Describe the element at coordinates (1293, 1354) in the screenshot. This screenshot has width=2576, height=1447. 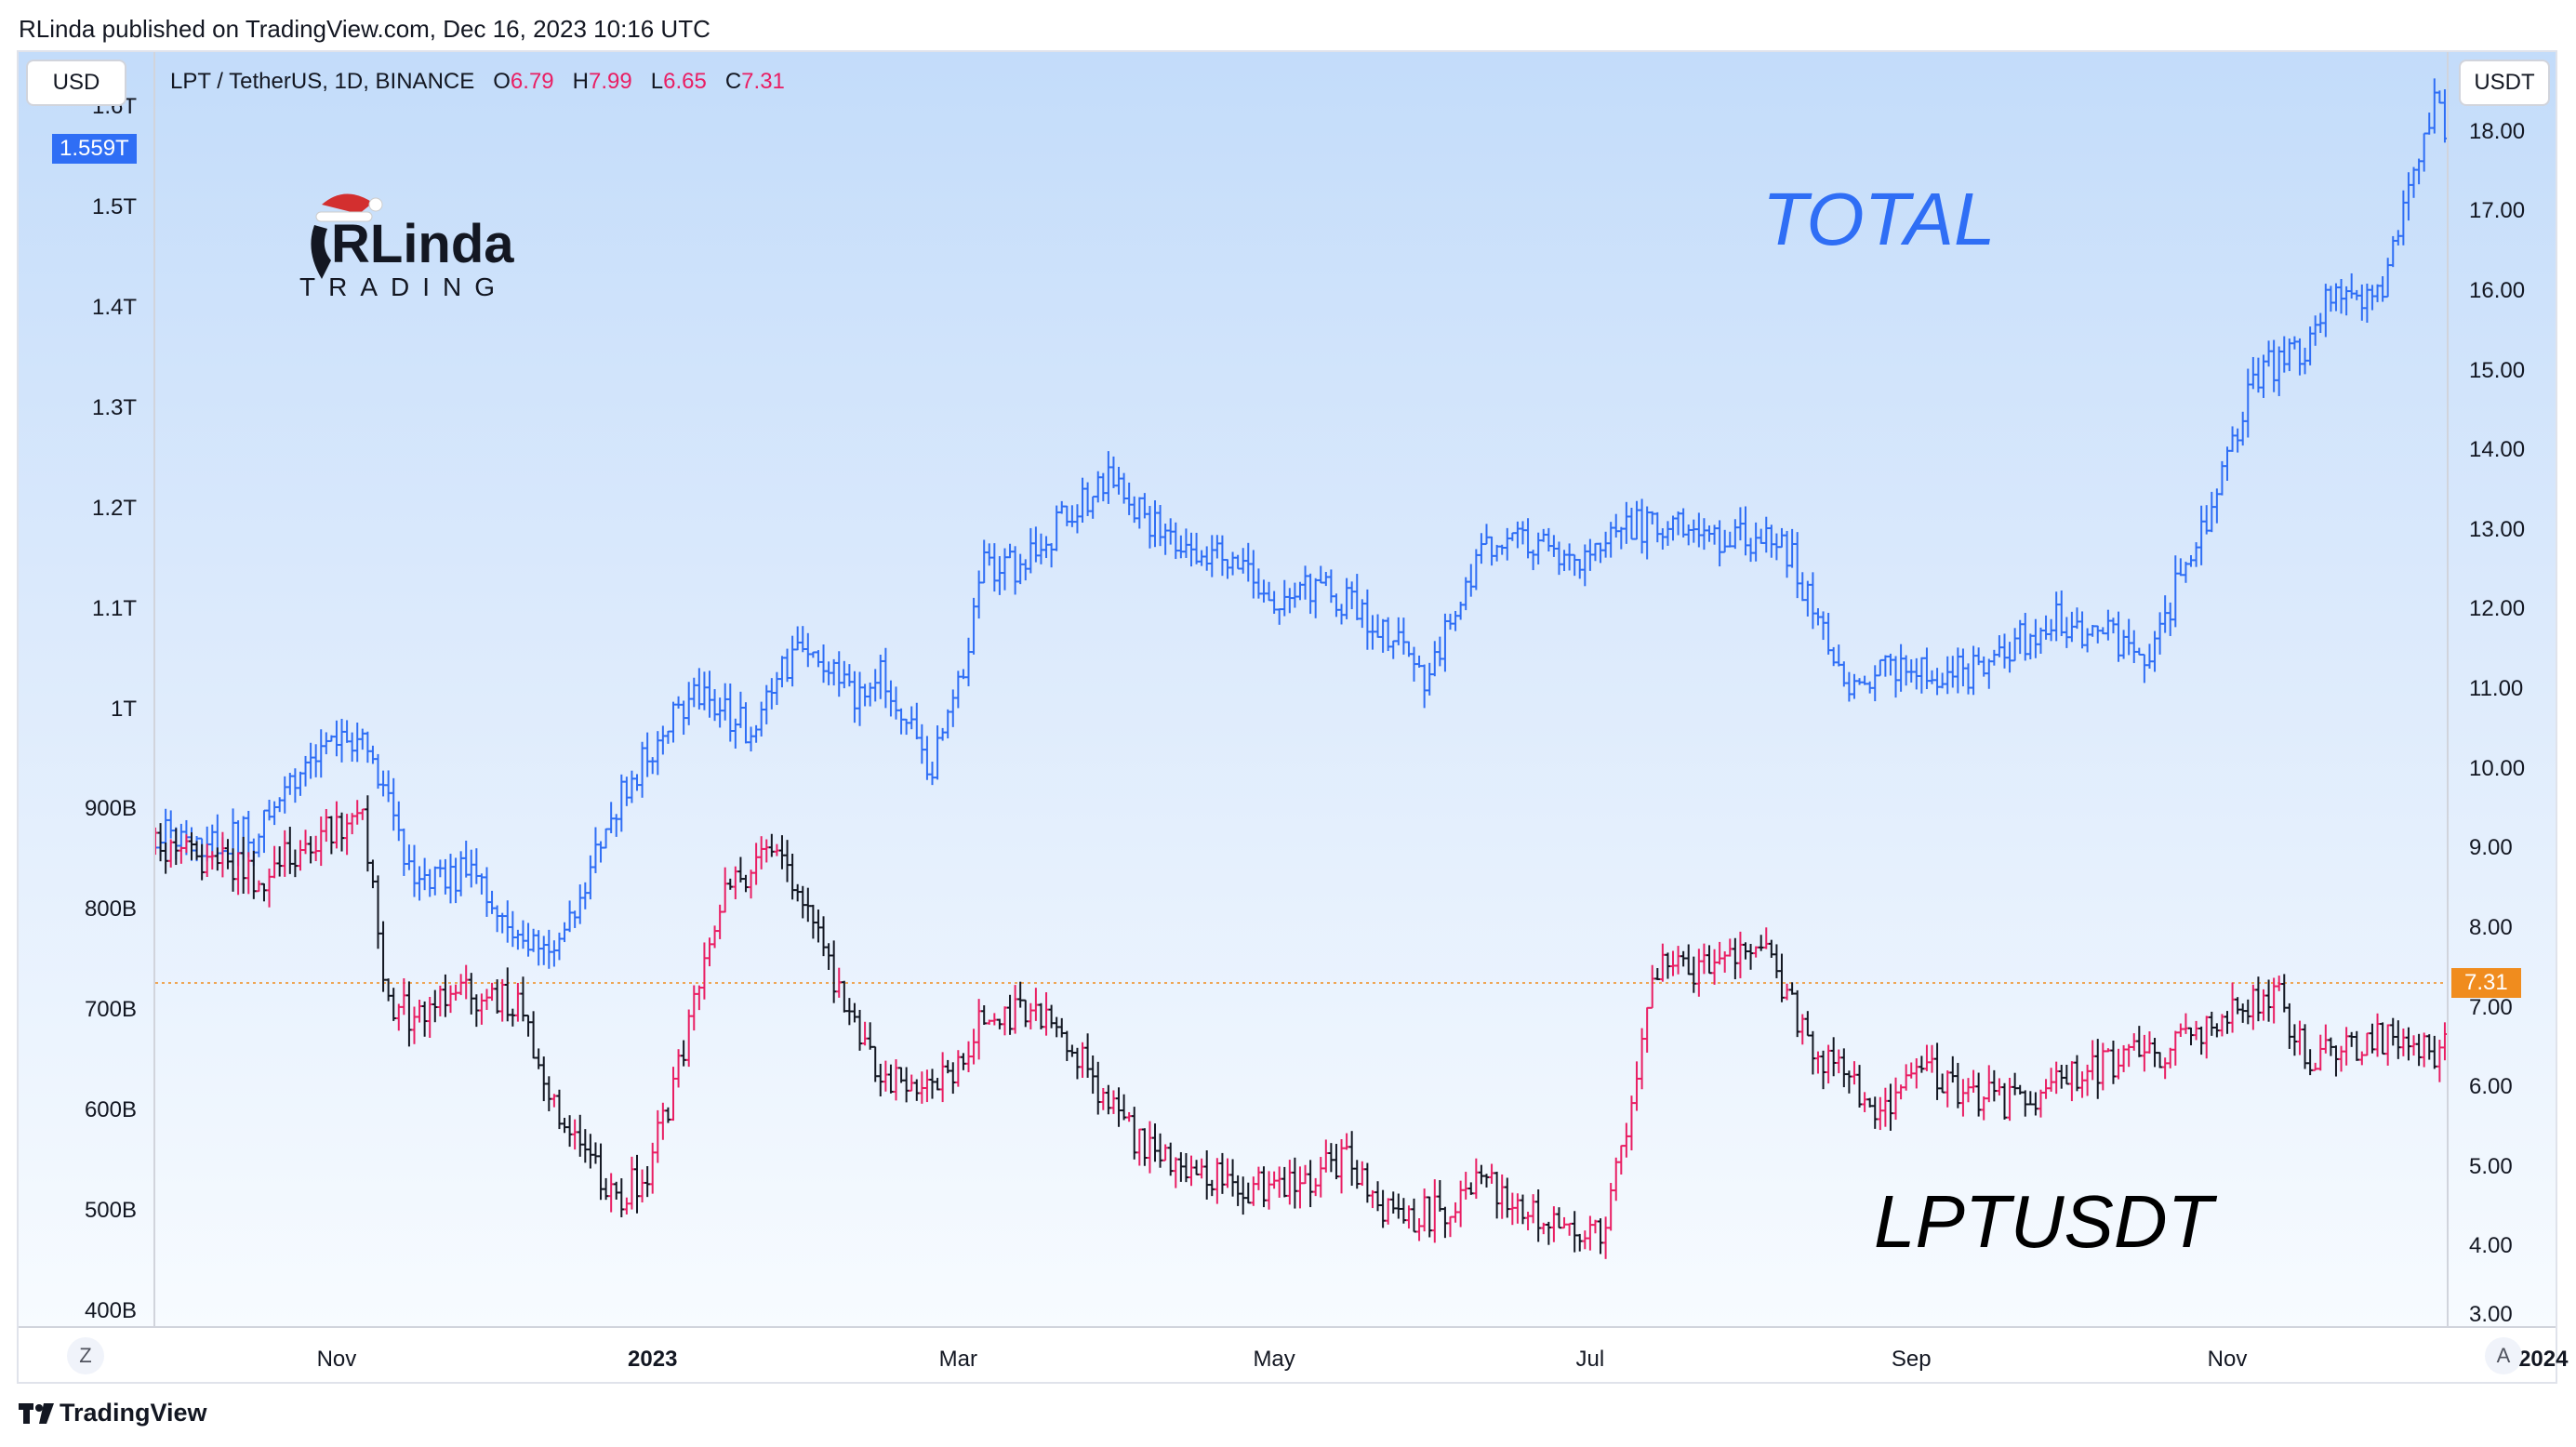
I see `time-axis: Nov 2023 Mar May Jul Sep Nov 2024` at that location.